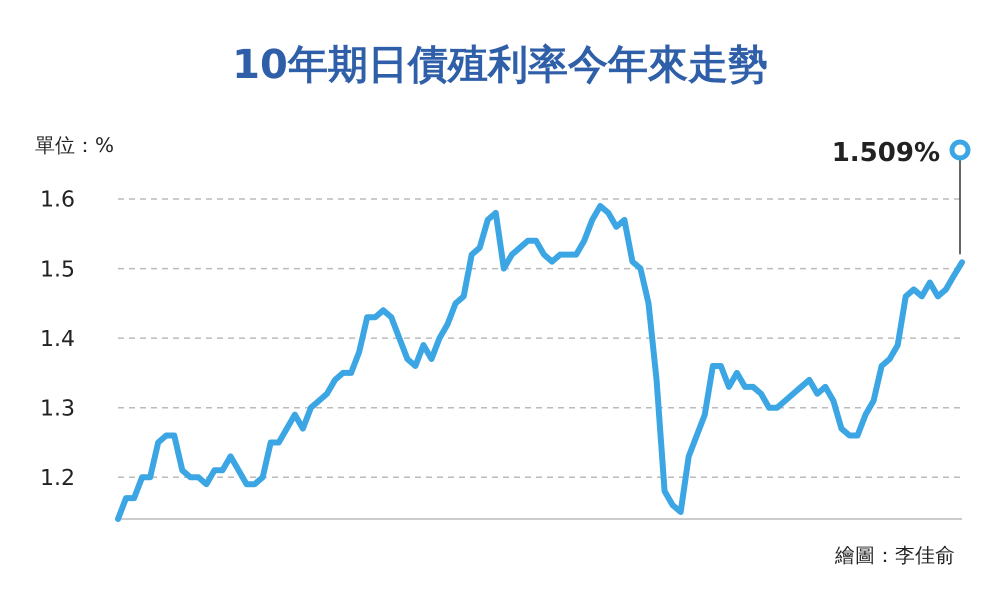 The image size is (1000, 592). What do you see at coordinates (886, 153) in the screenshot?
I see `text: 1.509%` at bounding box center [886, 153].